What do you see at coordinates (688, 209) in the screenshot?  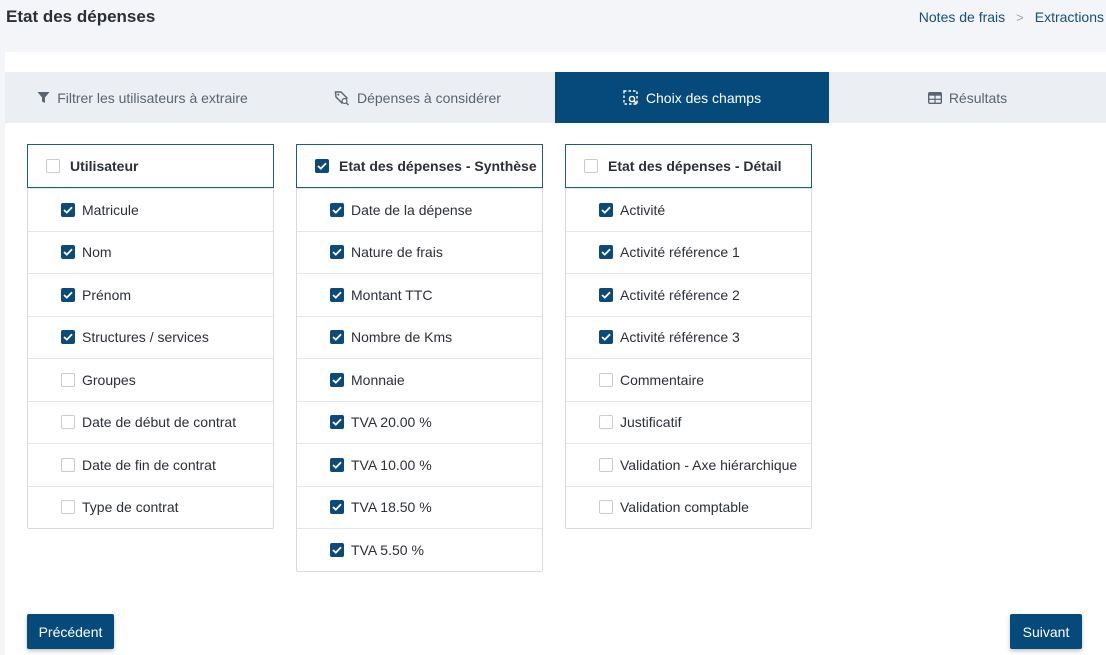 I see `field-row: Activité` at bounding box center [688, 209].